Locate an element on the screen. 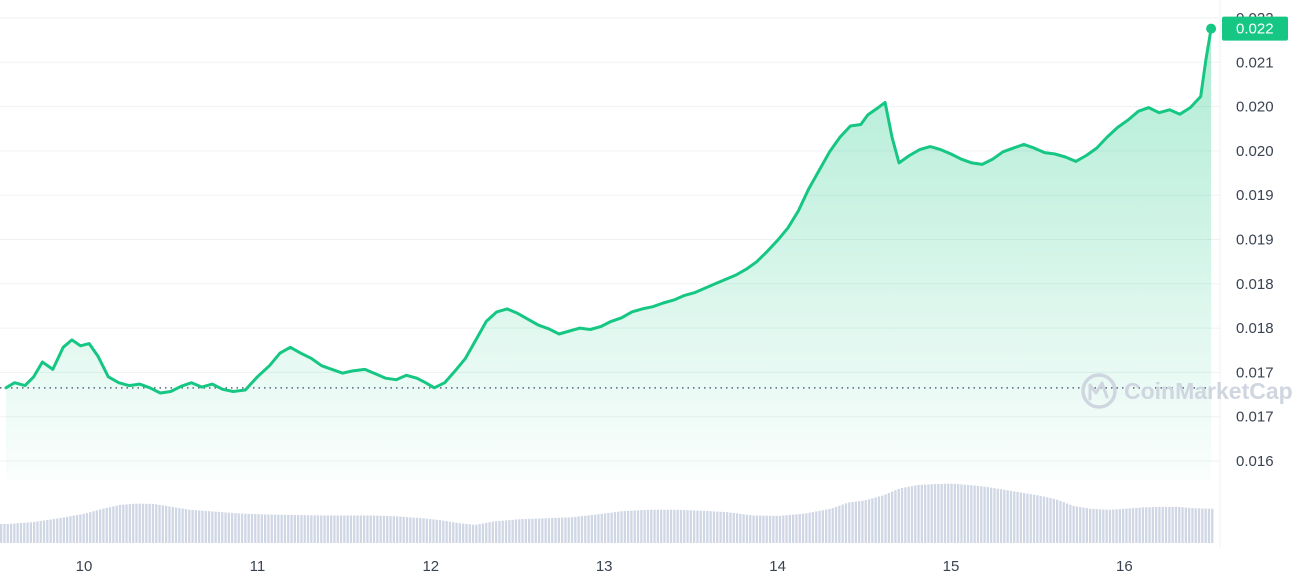 This screenshot has height=582, width=1292. y-tick-label: 0.016 is located at coordinates (1255, 461).